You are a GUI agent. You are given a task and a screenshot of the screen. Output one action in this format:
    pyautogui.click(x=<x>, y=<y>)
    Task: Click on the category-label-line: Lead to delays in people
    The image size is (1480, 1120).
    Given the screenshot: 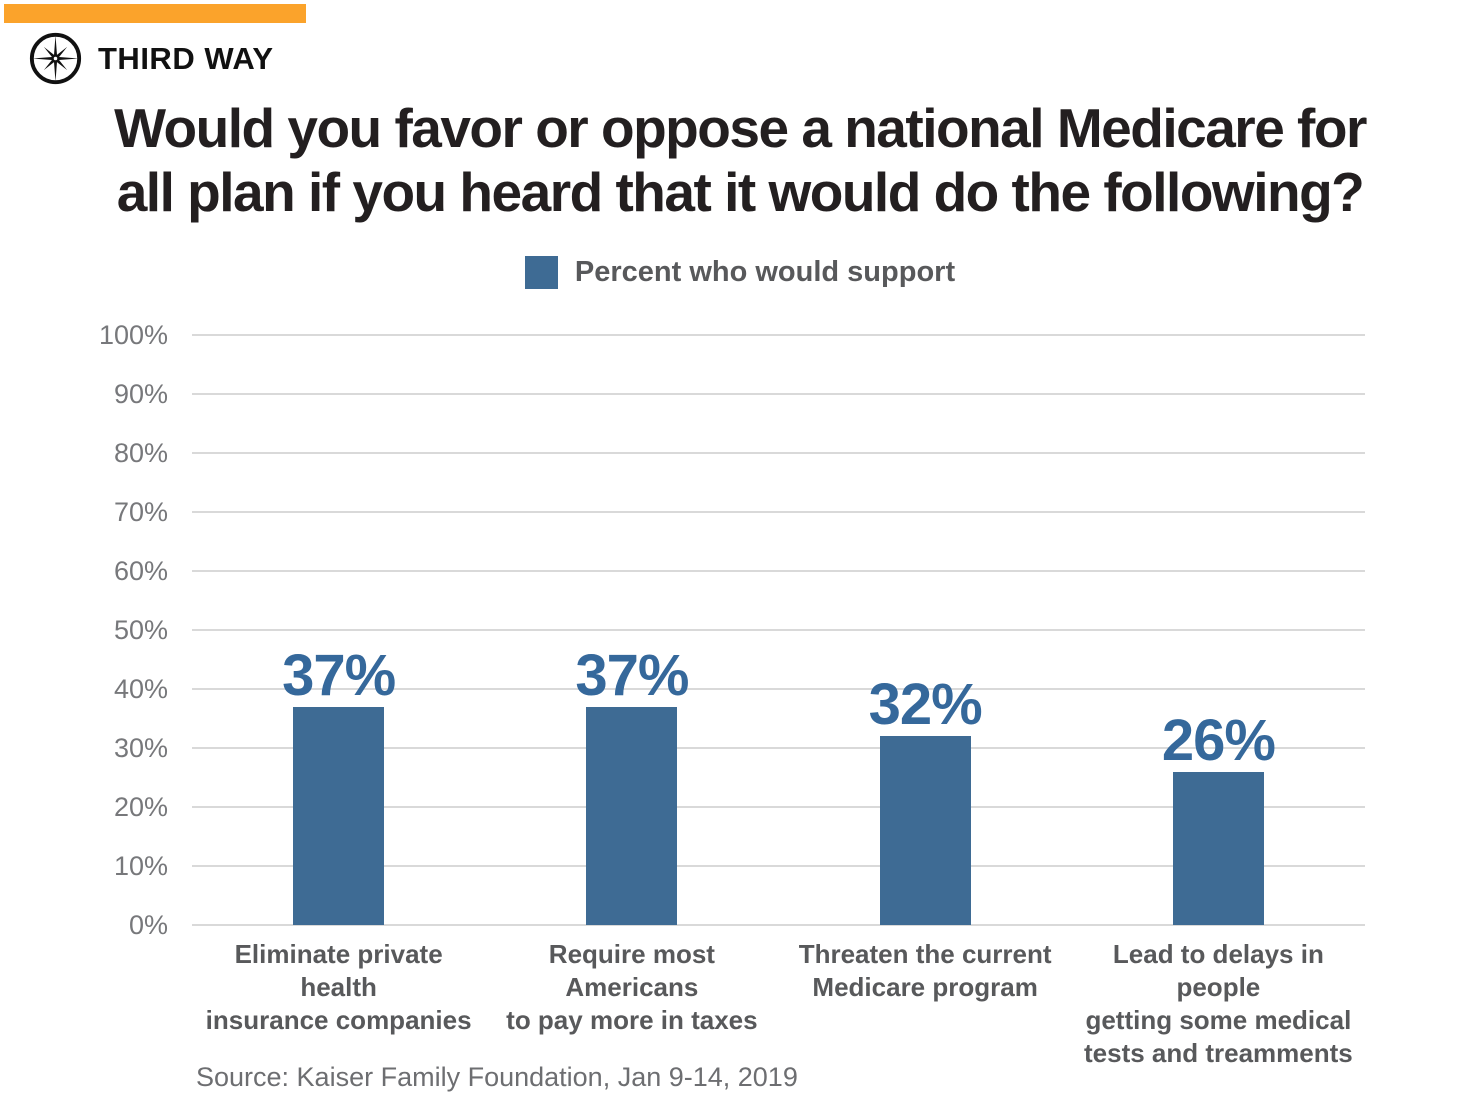 What is the action you would take?
    pyautogui.click(x=1218, y=970)
    